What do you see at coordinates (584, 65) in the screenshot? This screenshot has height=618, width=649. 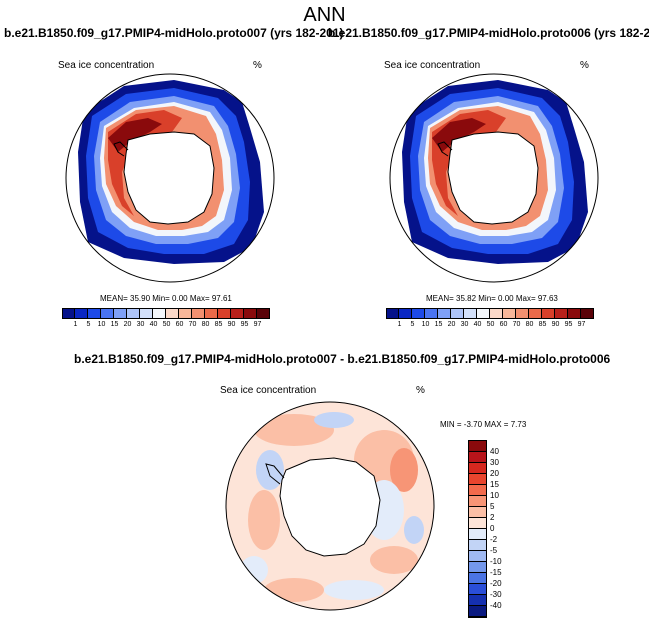 I see `right-units-label: %` at bounding box center [584, 65].